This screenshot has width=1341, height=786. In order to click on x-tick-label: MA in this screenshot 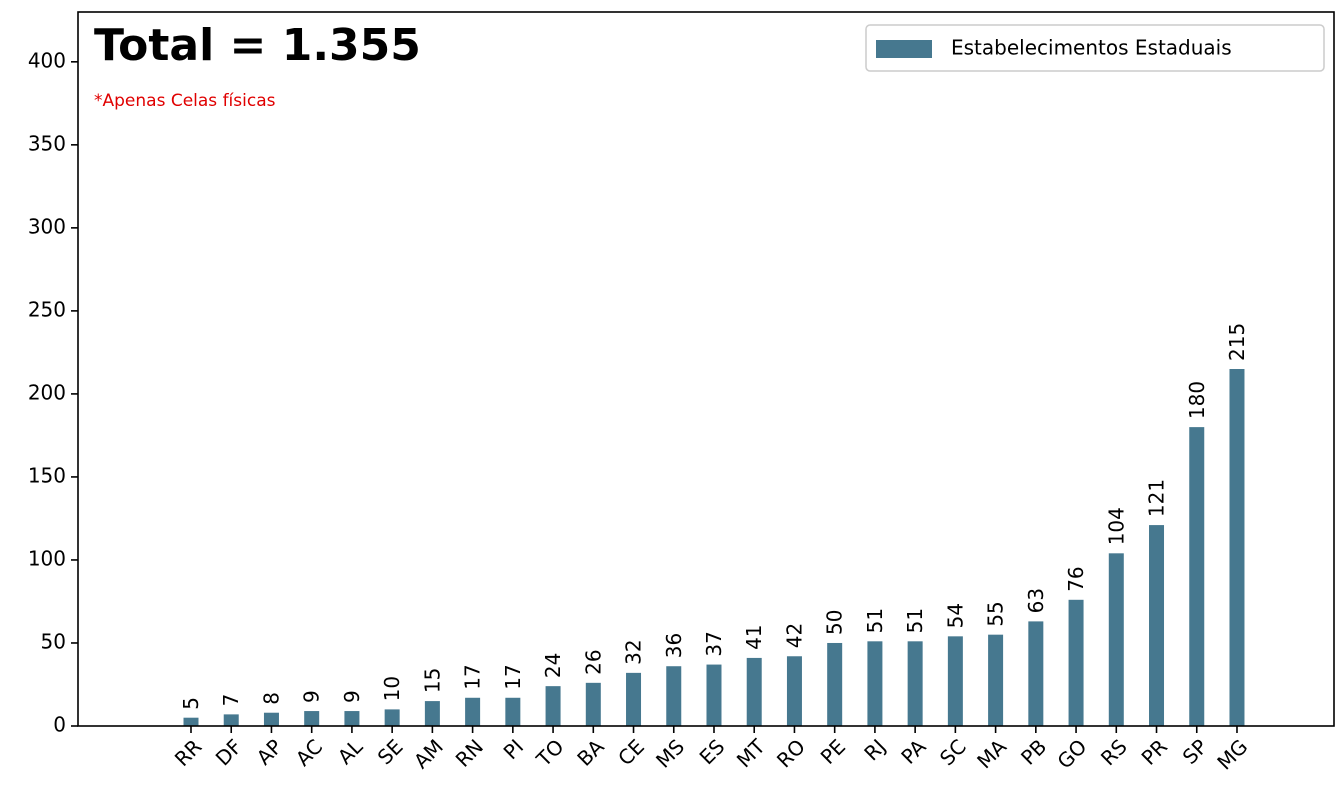, I will do `click(991, 753)`.